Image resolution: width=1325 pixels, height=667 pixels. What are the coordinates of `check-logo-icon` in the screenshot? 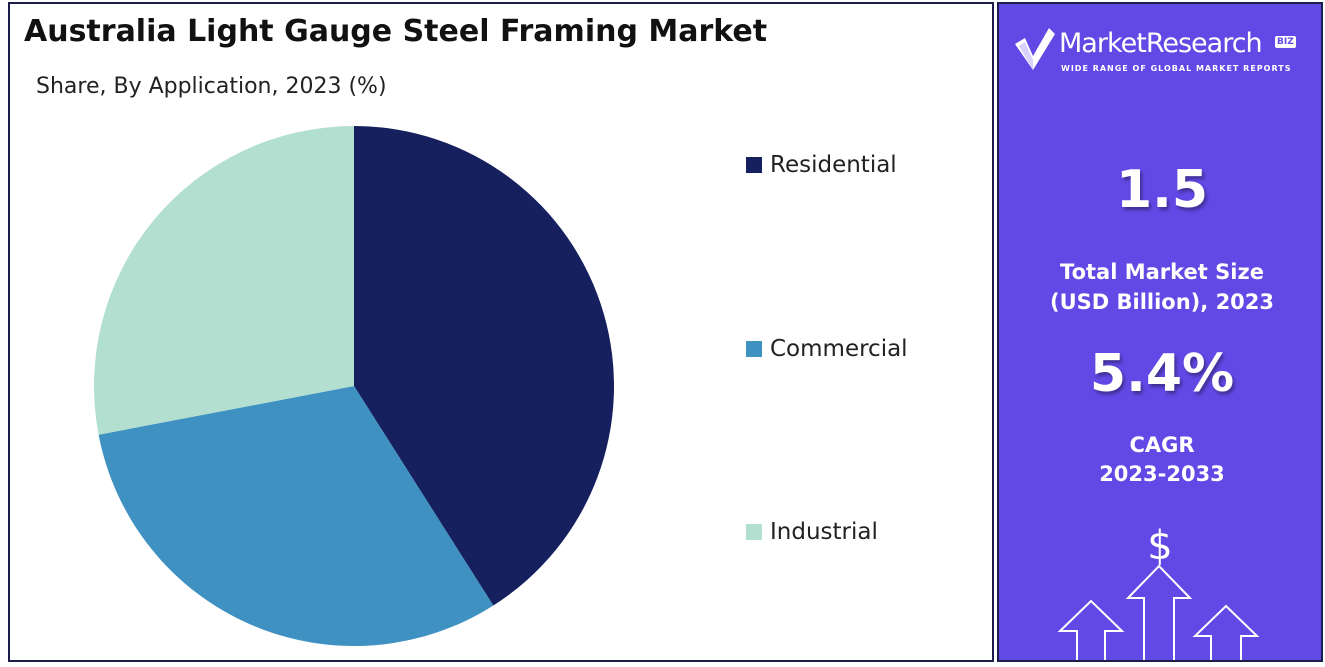 It's located at (1035, 49).